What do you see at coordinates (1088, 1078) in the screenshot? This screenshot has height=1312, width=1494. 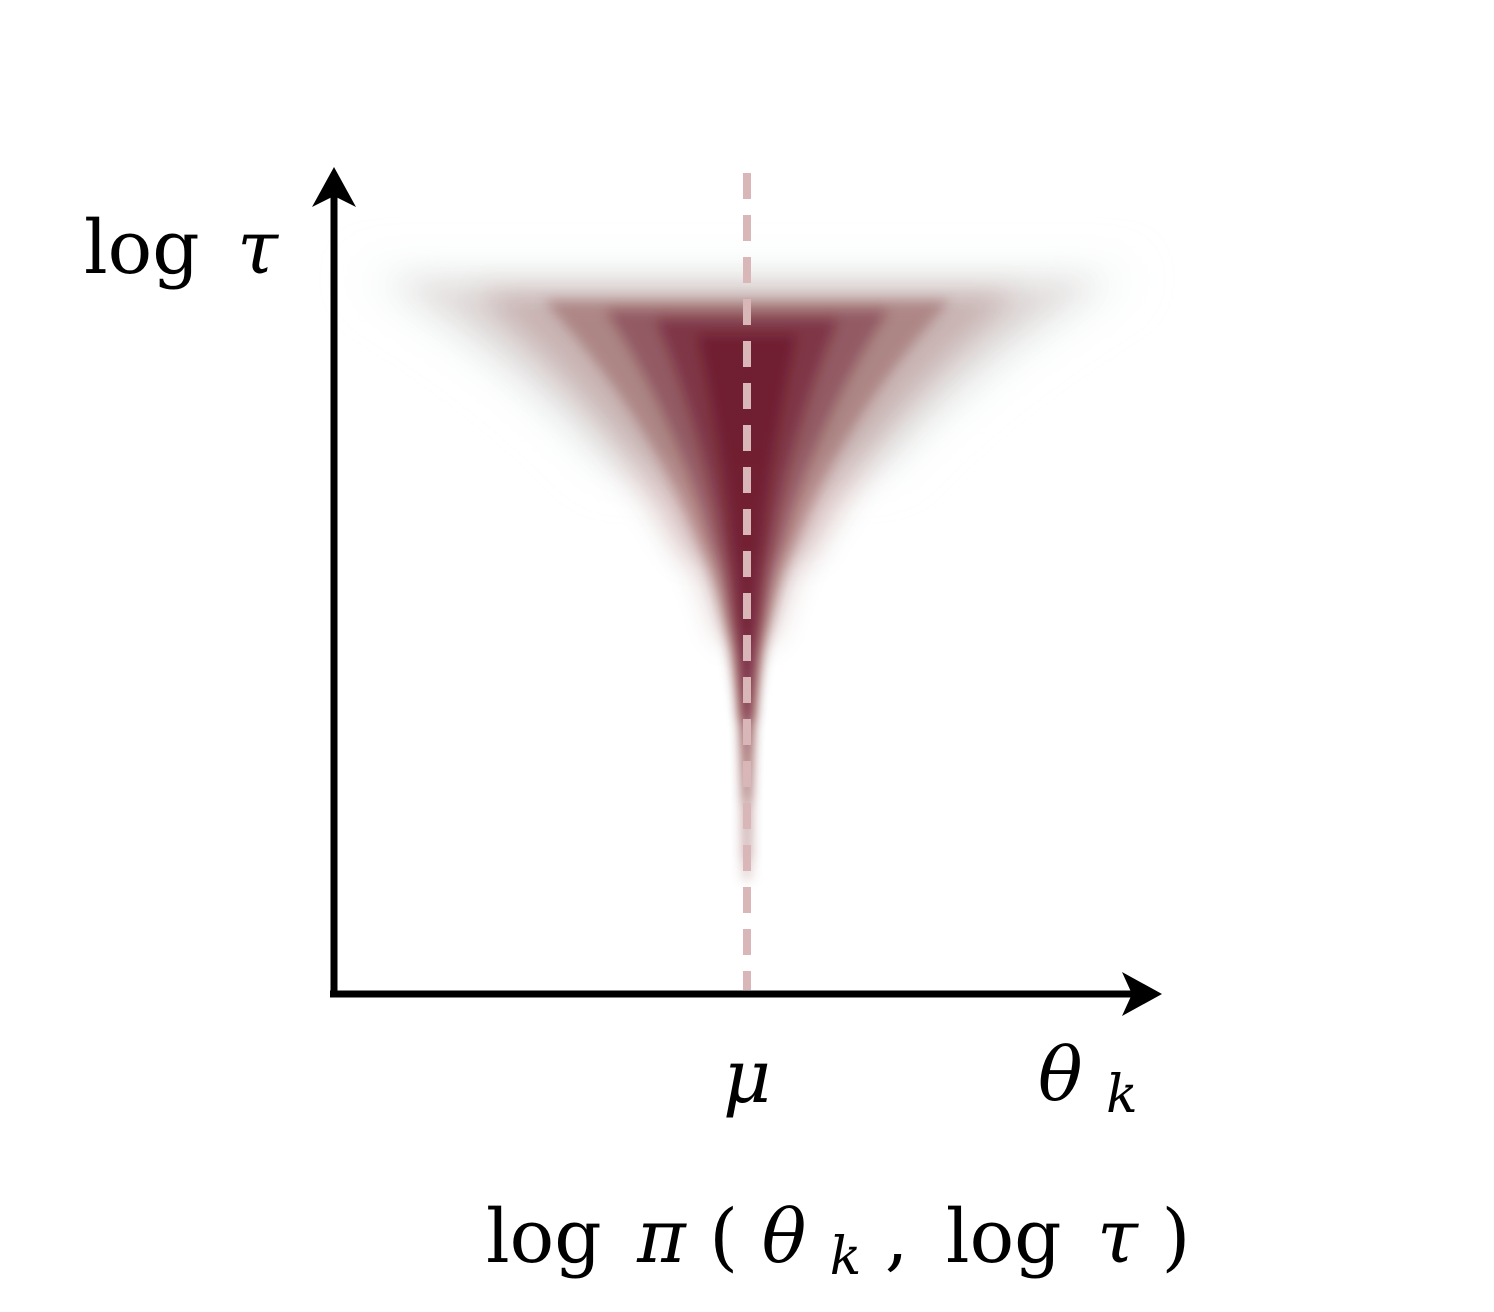 I see `x-axis-label: θ k` at bounding box center [1088, 1078].